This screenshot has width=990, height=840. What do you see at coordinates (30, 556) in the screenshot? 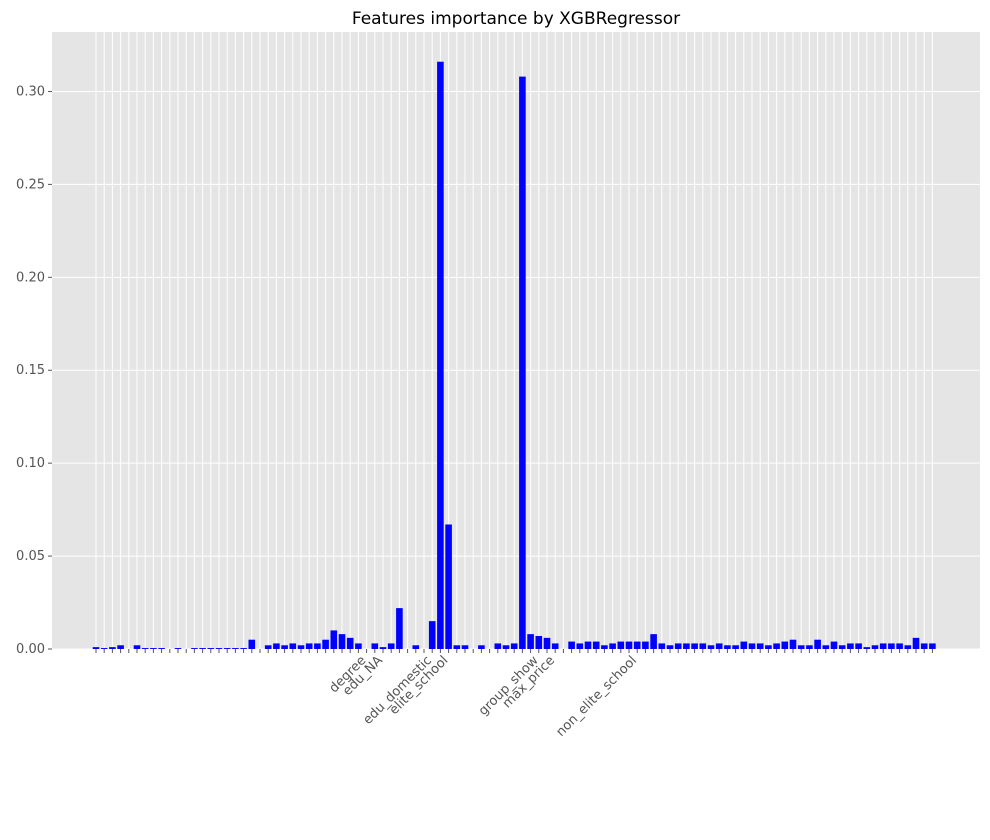
I see `y-tick-label: 0.05` at bounding box center [30, 556].